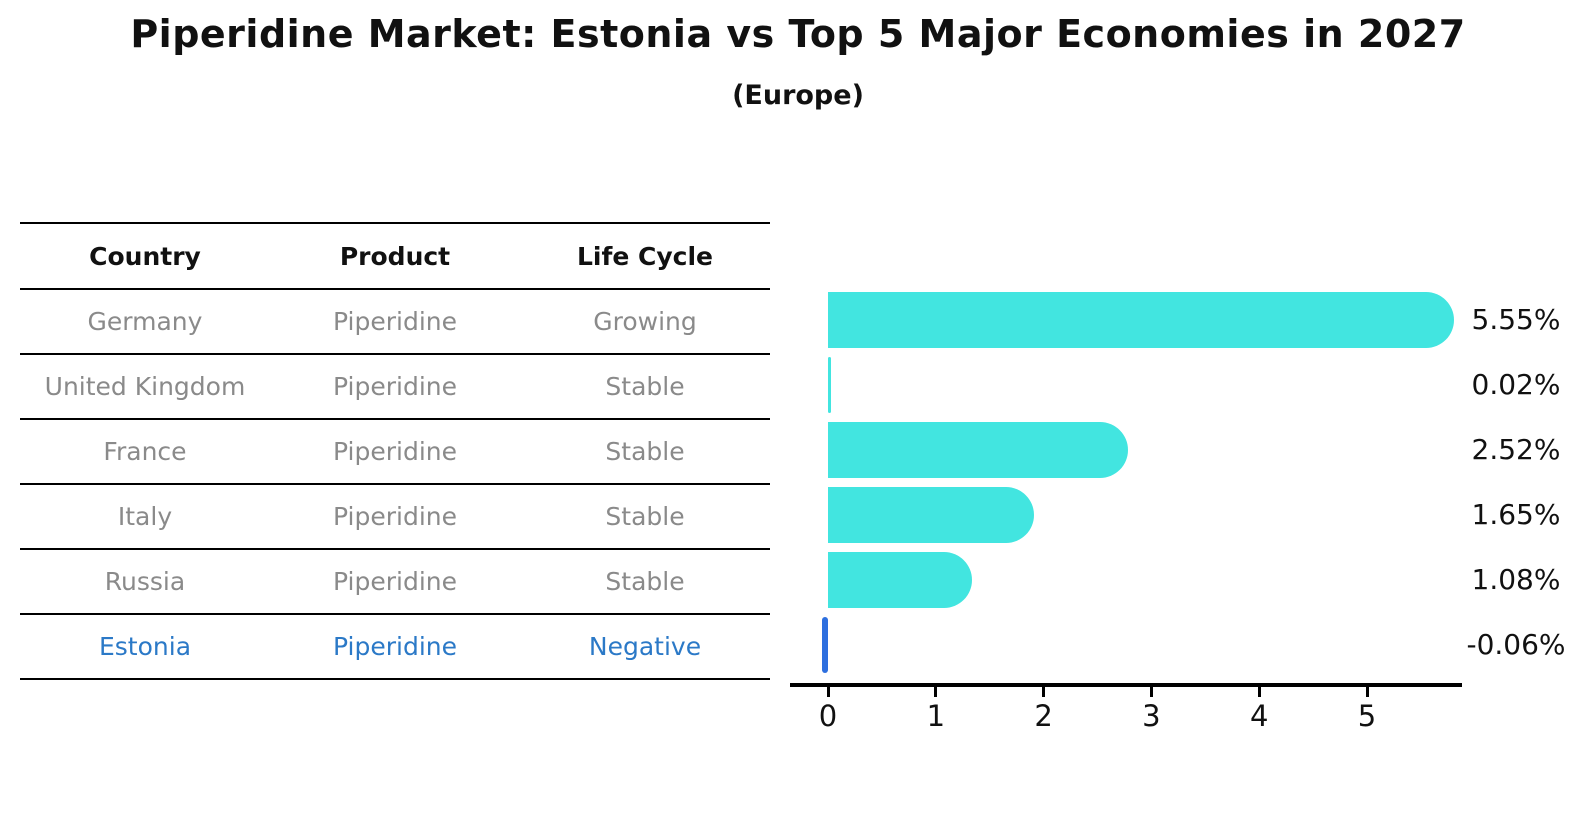 This screenshot has width=1596, height=823. I want to click on cell-country: Italy, so click(145, 516).